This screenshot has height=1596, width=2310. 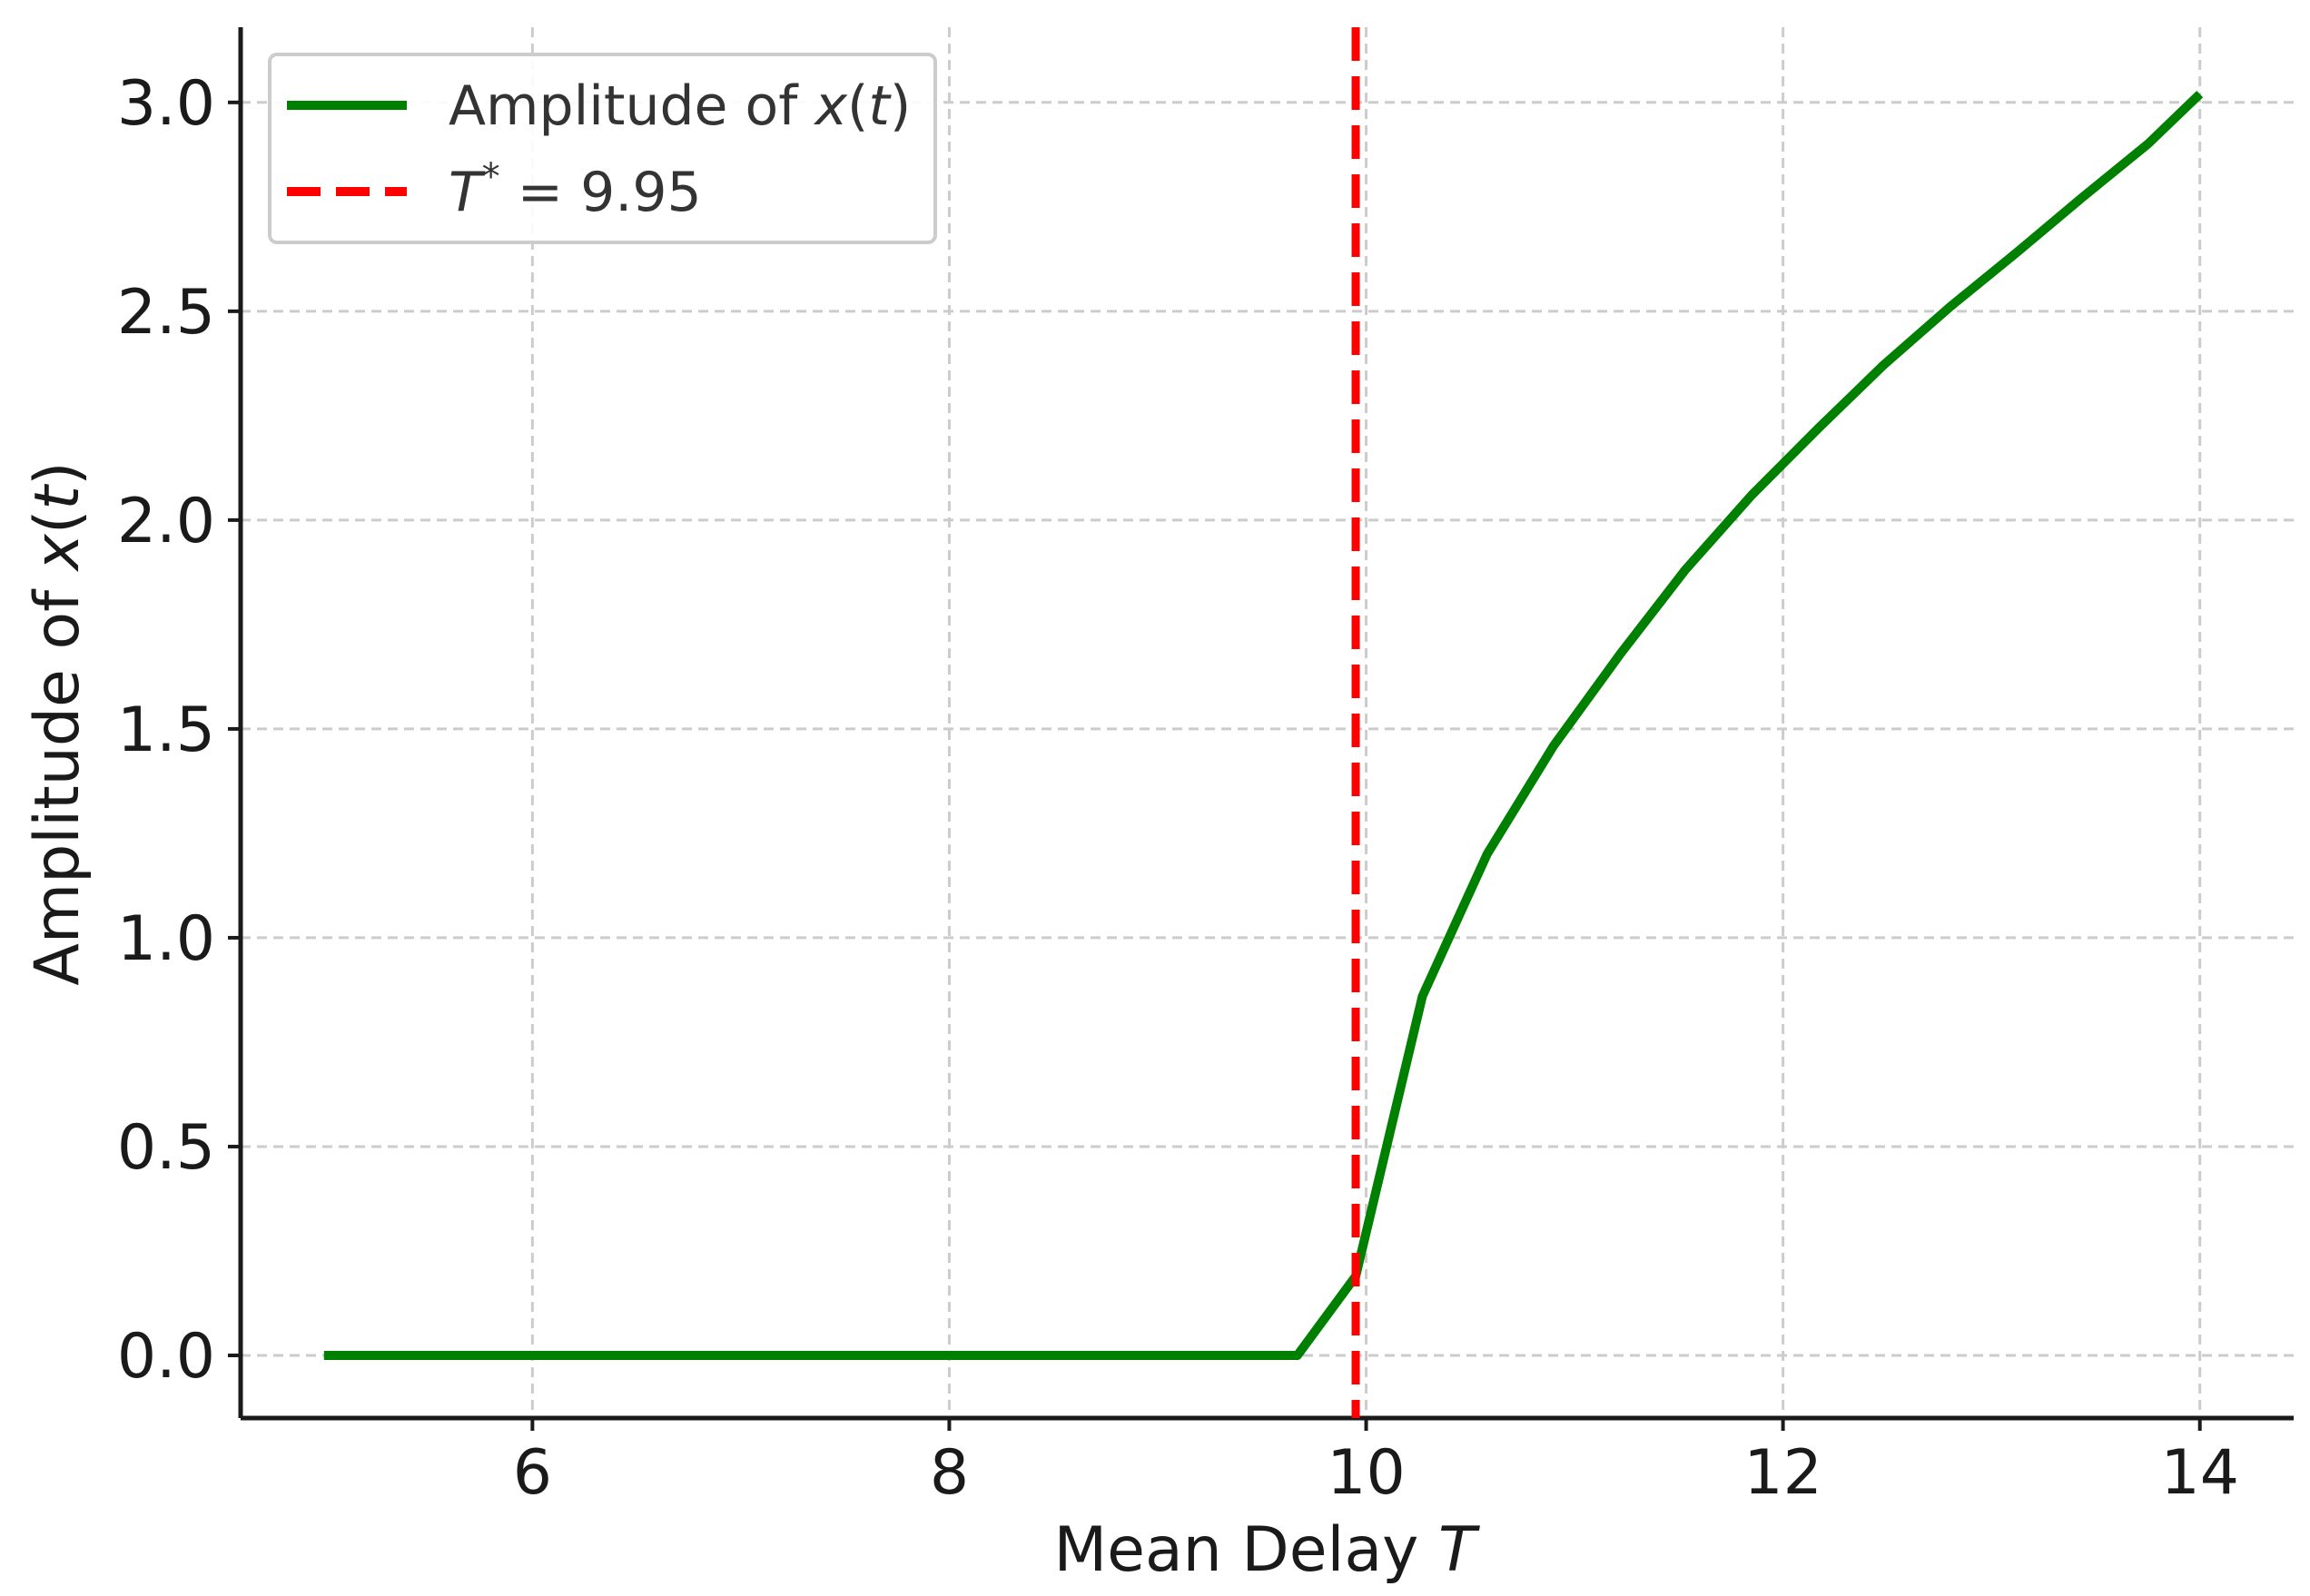 I want to click on y-tick-label: 0.0, so click(x=166, y=1357).